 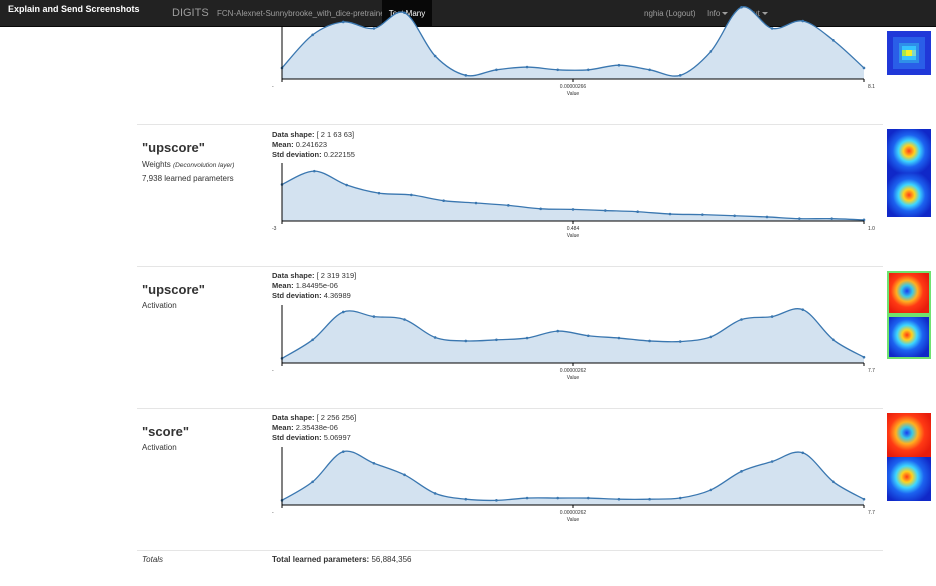 What do you see at coordinates (166, 431) in the screenshot?
I see `layer-name: "score"` at bounding box center [166, 431].